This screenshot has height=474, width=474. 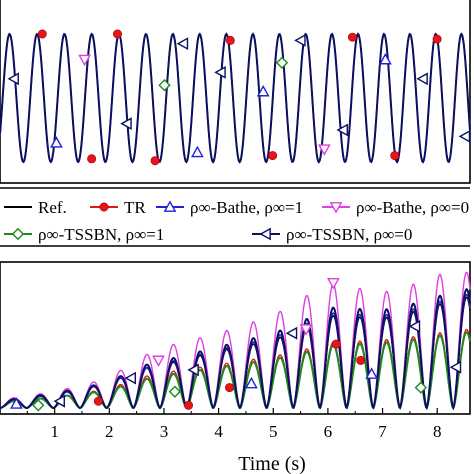 What do you see at coordinates (101, 234) in the screenshot?
I see `legend-label-tssbn_1: ρ∞-TSSBN, ρ∞=1` at bounding box center [101, 234].